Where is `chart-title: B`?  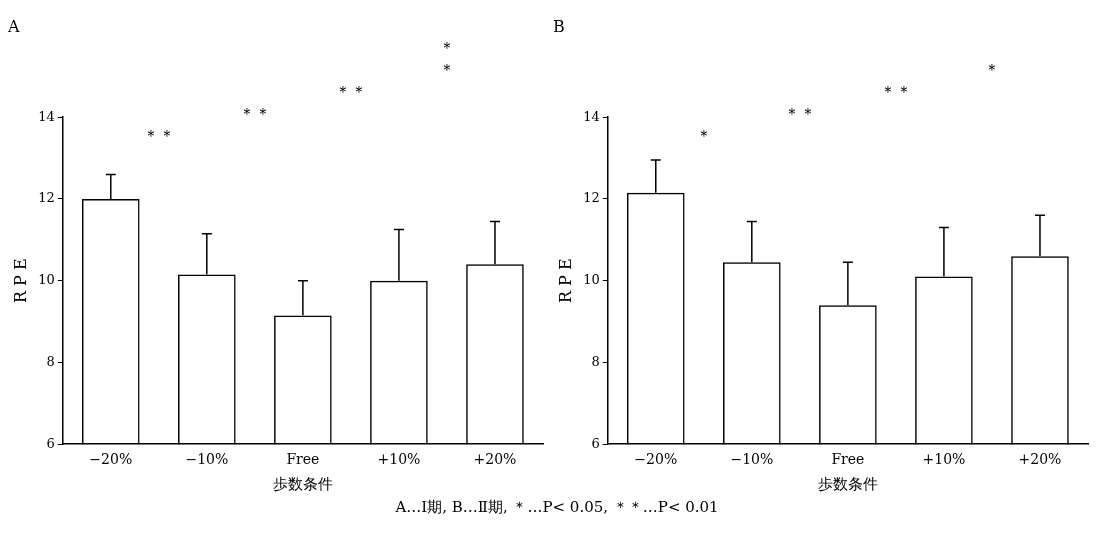
chart-title: B is located at coordinates (559, 26).